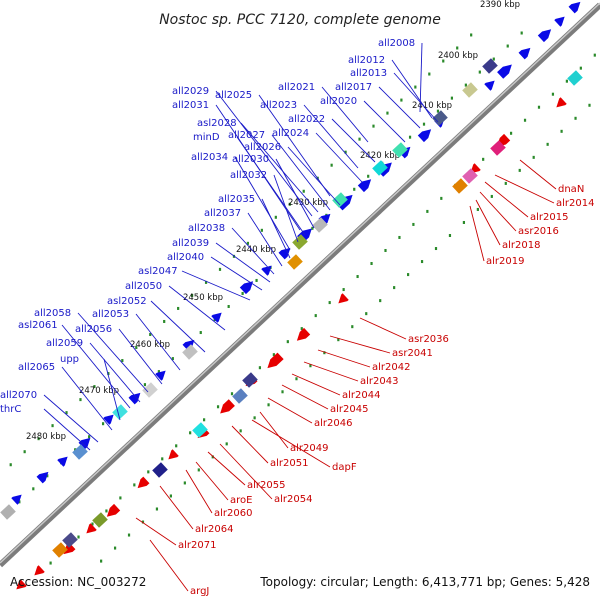 This screenshot has width=600, height=600. Describe the element at coordinates (185, 257) in the screenshot. I see `gene-label-top: all2040` at that location.